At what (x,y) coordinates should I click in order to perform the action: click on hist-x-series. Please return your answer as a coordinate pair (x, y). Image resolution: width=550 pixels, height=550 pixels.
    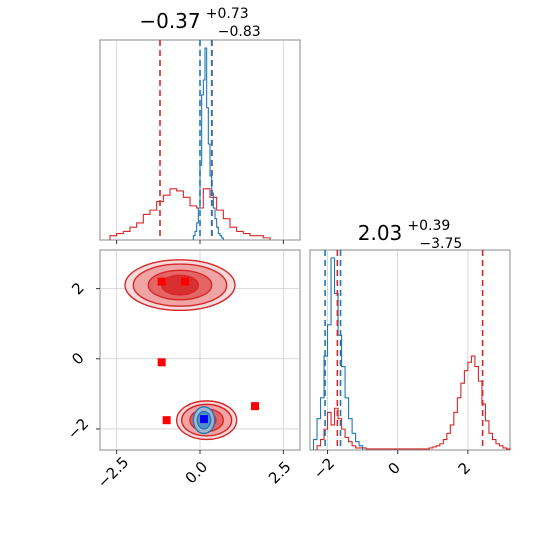
    Looking at the image, I should click on (190, 143).